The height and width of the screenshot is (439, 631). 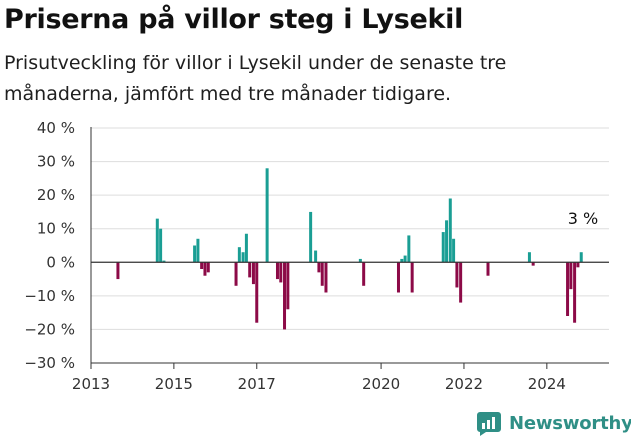 I want to click on latest-value-annotation: 3 %, so click(x=583, y=218).